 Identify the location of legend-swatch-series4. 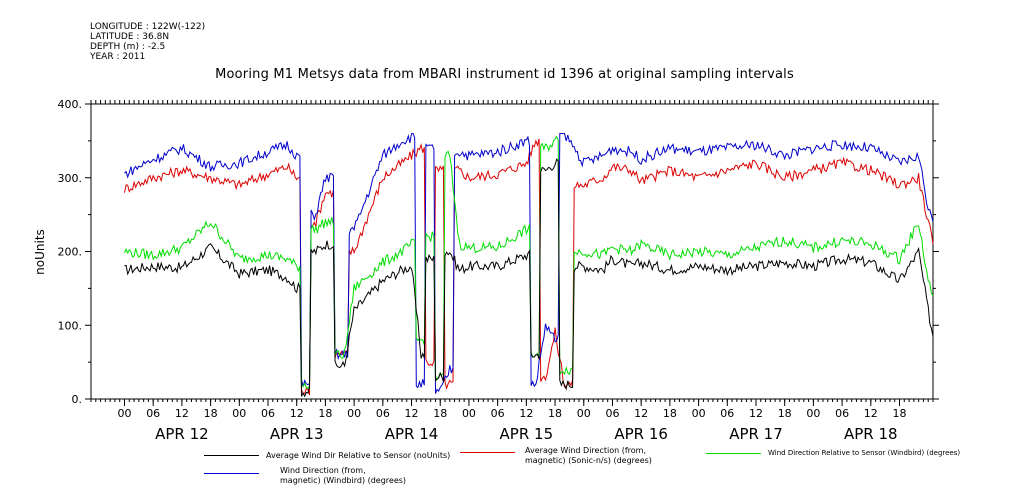
(231, 473).